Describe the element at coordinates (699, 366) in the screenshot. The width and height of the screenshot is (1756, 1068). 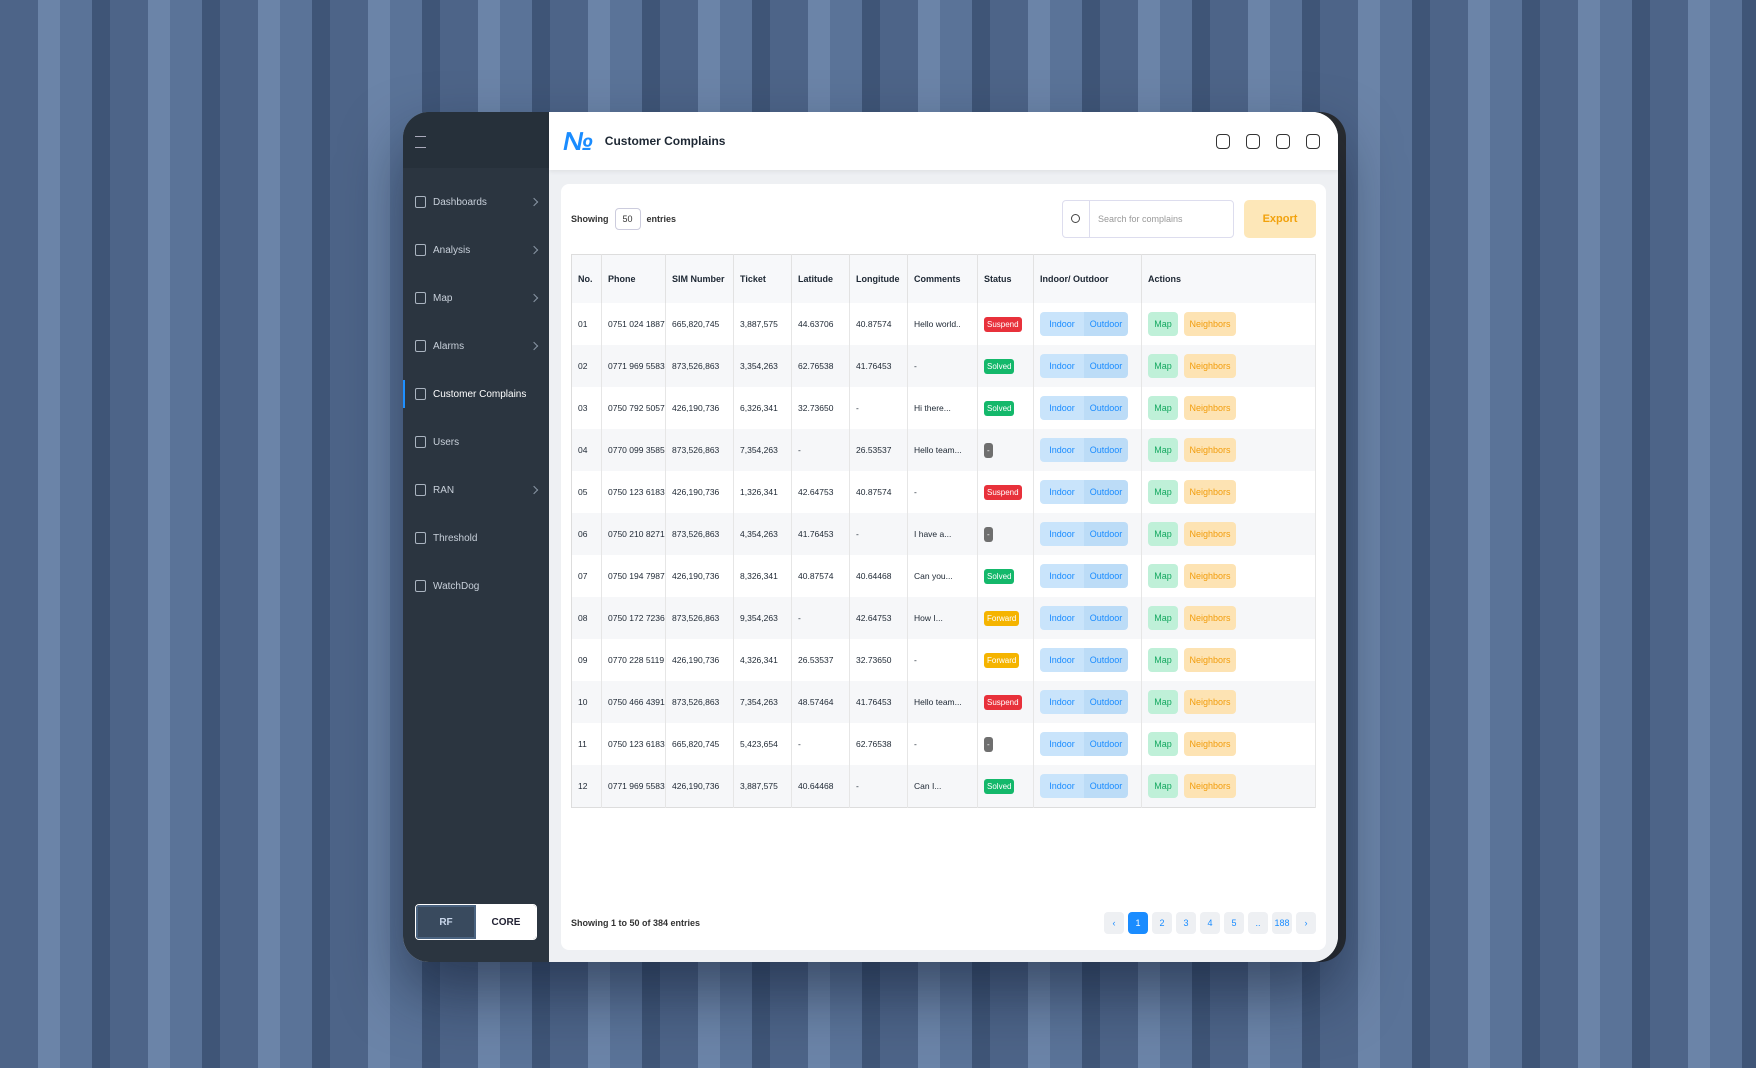
I see `cell: 873,526,863` at that location.